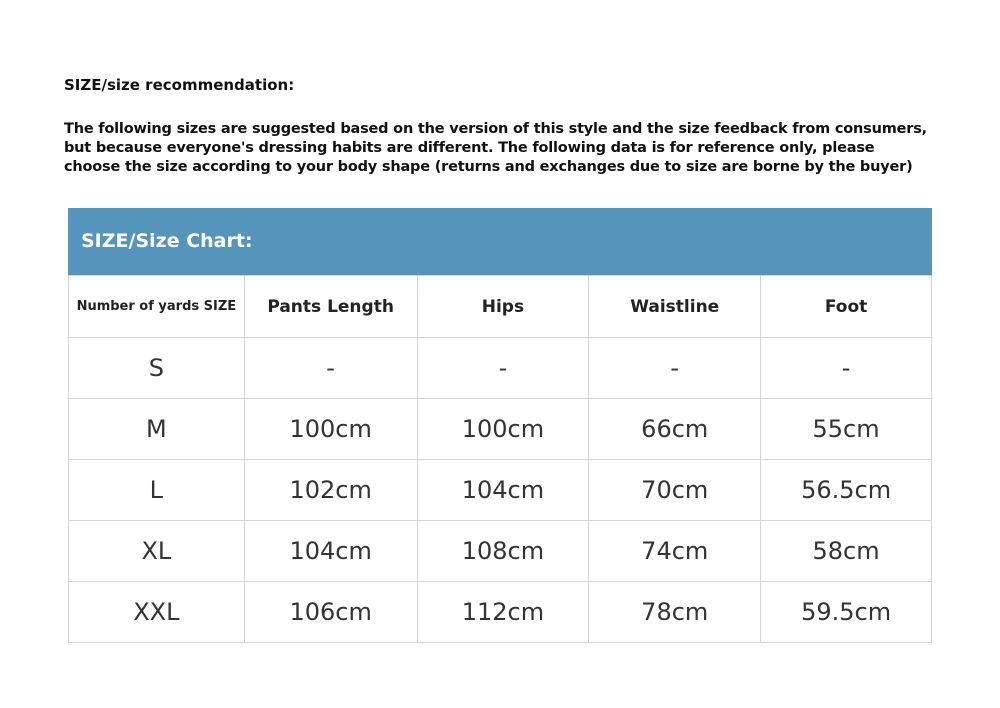 This screenshot has height=708, width=1000. Describe the element at coordinates (330, 306) in the screenshot. I see `column-header: Pants Length` at that location.